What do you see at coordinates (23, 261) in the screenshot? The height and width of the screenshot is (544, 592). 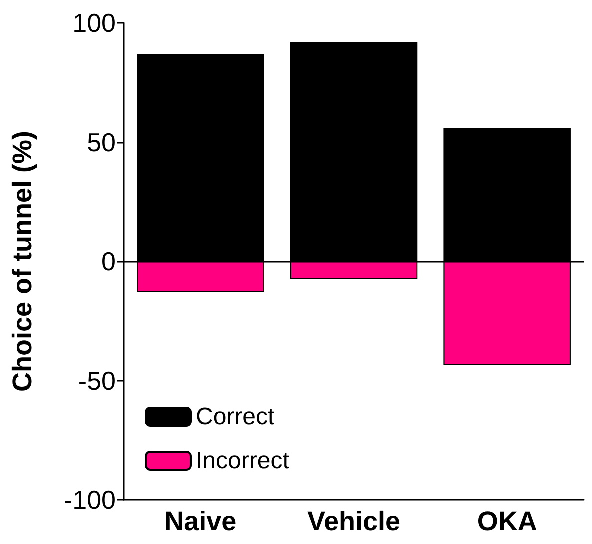 I see `y-axis-title: Choice of tunnel (%)` at bounding box center [23, 261].